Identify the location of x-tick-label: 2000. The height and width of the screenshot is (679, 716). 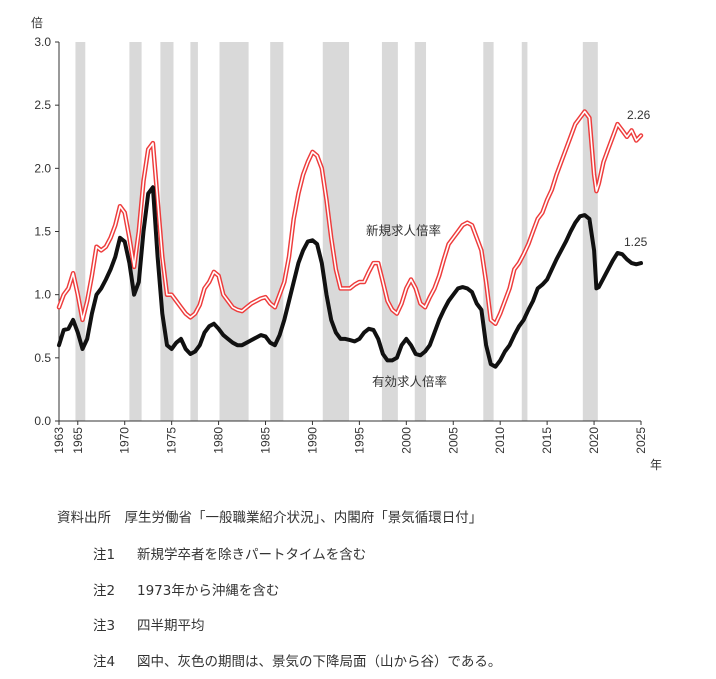
(406, 440).